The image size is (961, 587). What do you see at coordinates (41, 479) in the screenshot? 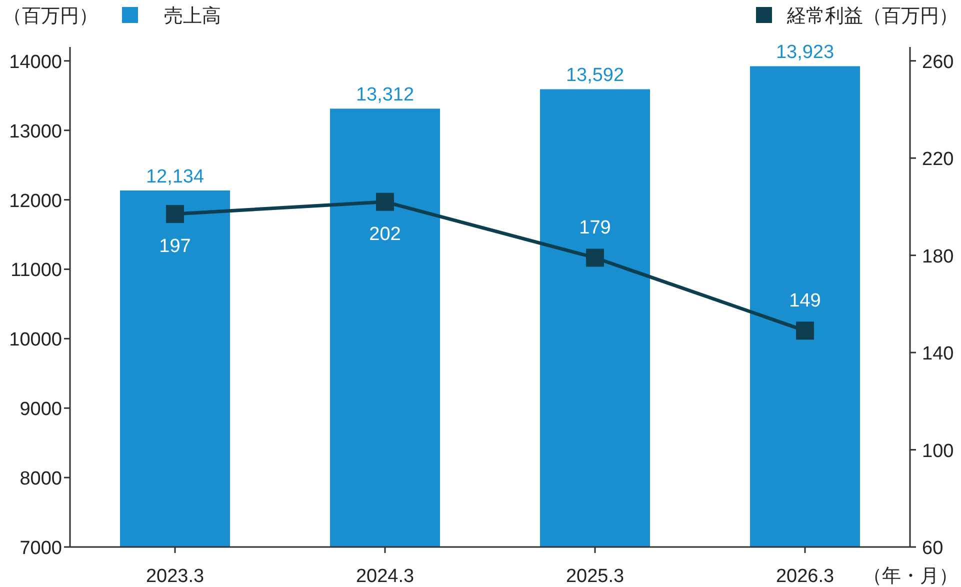
I see `y-tick-label: 8000` at bounding box center [41, 479].